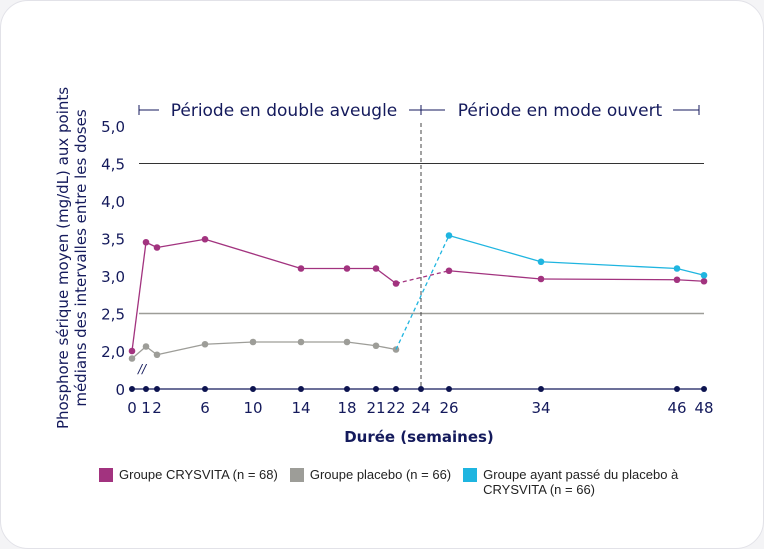  What do you see at coordinates (448, 408) in the screenshot?
I see `x-tick-label: 26` at bounding box center [448, 408].